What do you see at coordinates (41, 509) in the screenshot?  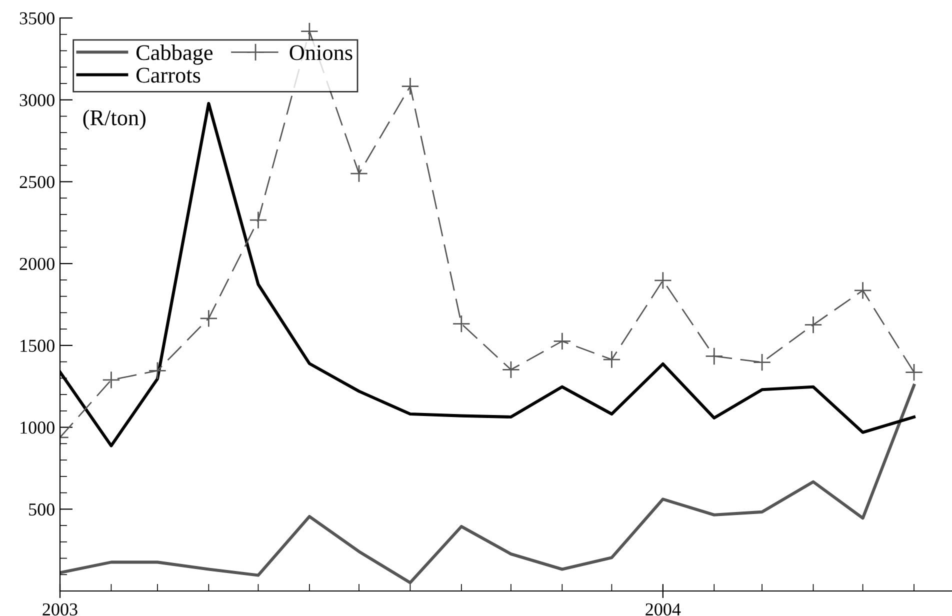 I see `y-tick-label: 500` at bounding box center [41, 509].